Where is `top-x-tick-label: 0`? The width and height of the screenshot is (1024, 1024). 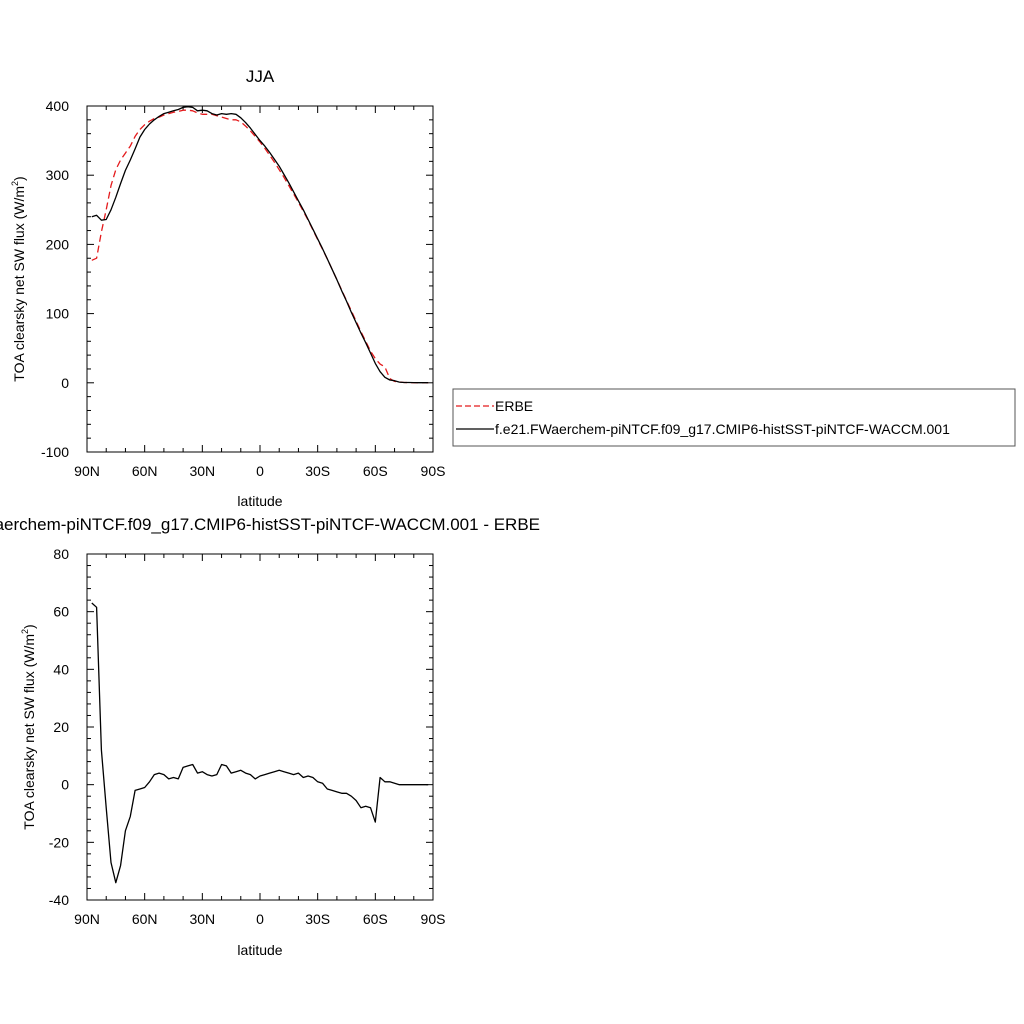
top-x-tick-label: 0 is located at coordinates (260, 471).